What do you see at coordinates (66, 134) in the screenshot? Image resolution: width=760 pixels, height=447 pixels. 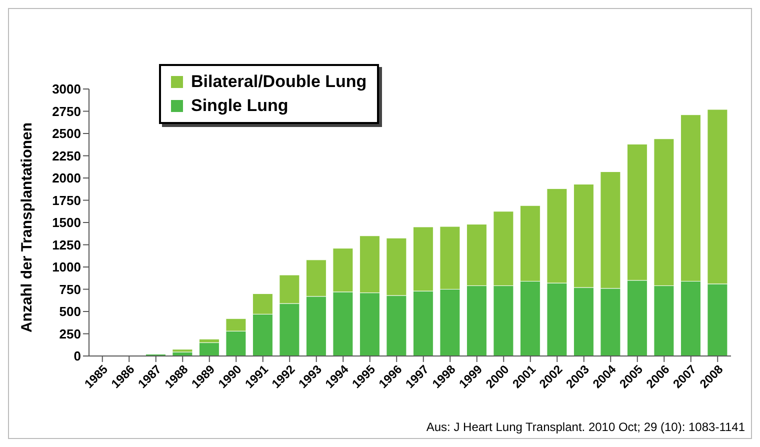 I see `y-tick-label: 2500` at bounding box center [66, 134].